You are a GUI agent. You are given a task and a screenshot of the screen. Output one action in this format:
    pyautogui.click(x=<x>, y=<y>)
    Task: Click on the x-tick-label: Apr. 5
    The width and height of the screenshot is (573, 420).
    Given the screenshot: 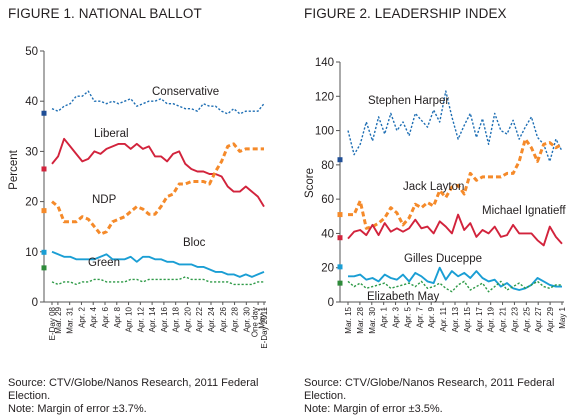 What is the action you would take?
    pyautogui.click(x=407, y=316)
    